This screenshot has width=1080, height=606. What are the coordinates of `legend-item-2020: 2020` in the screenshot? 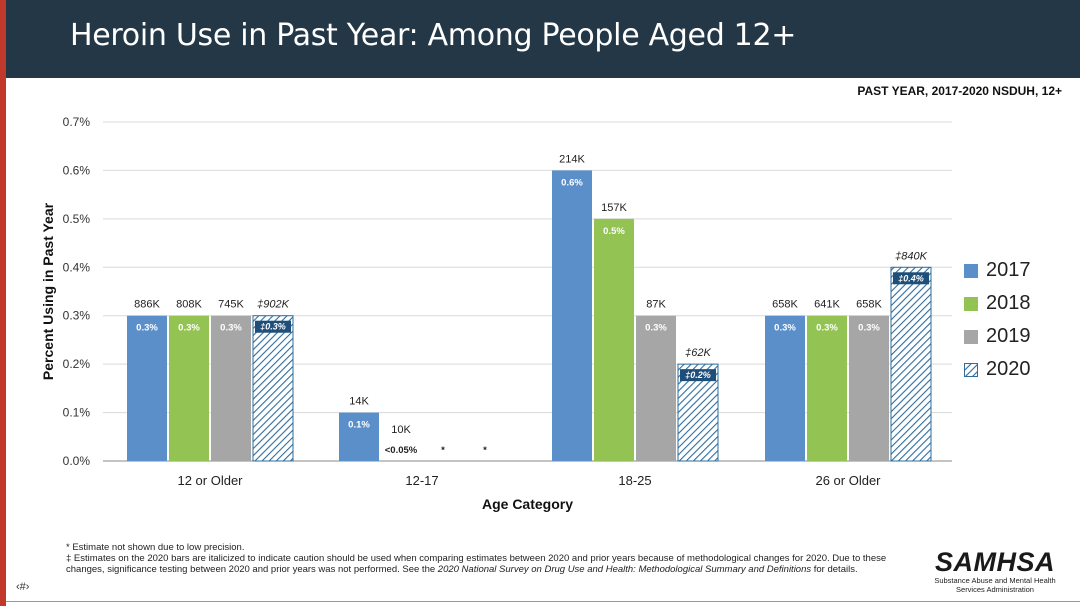 It's located at (997, 369).